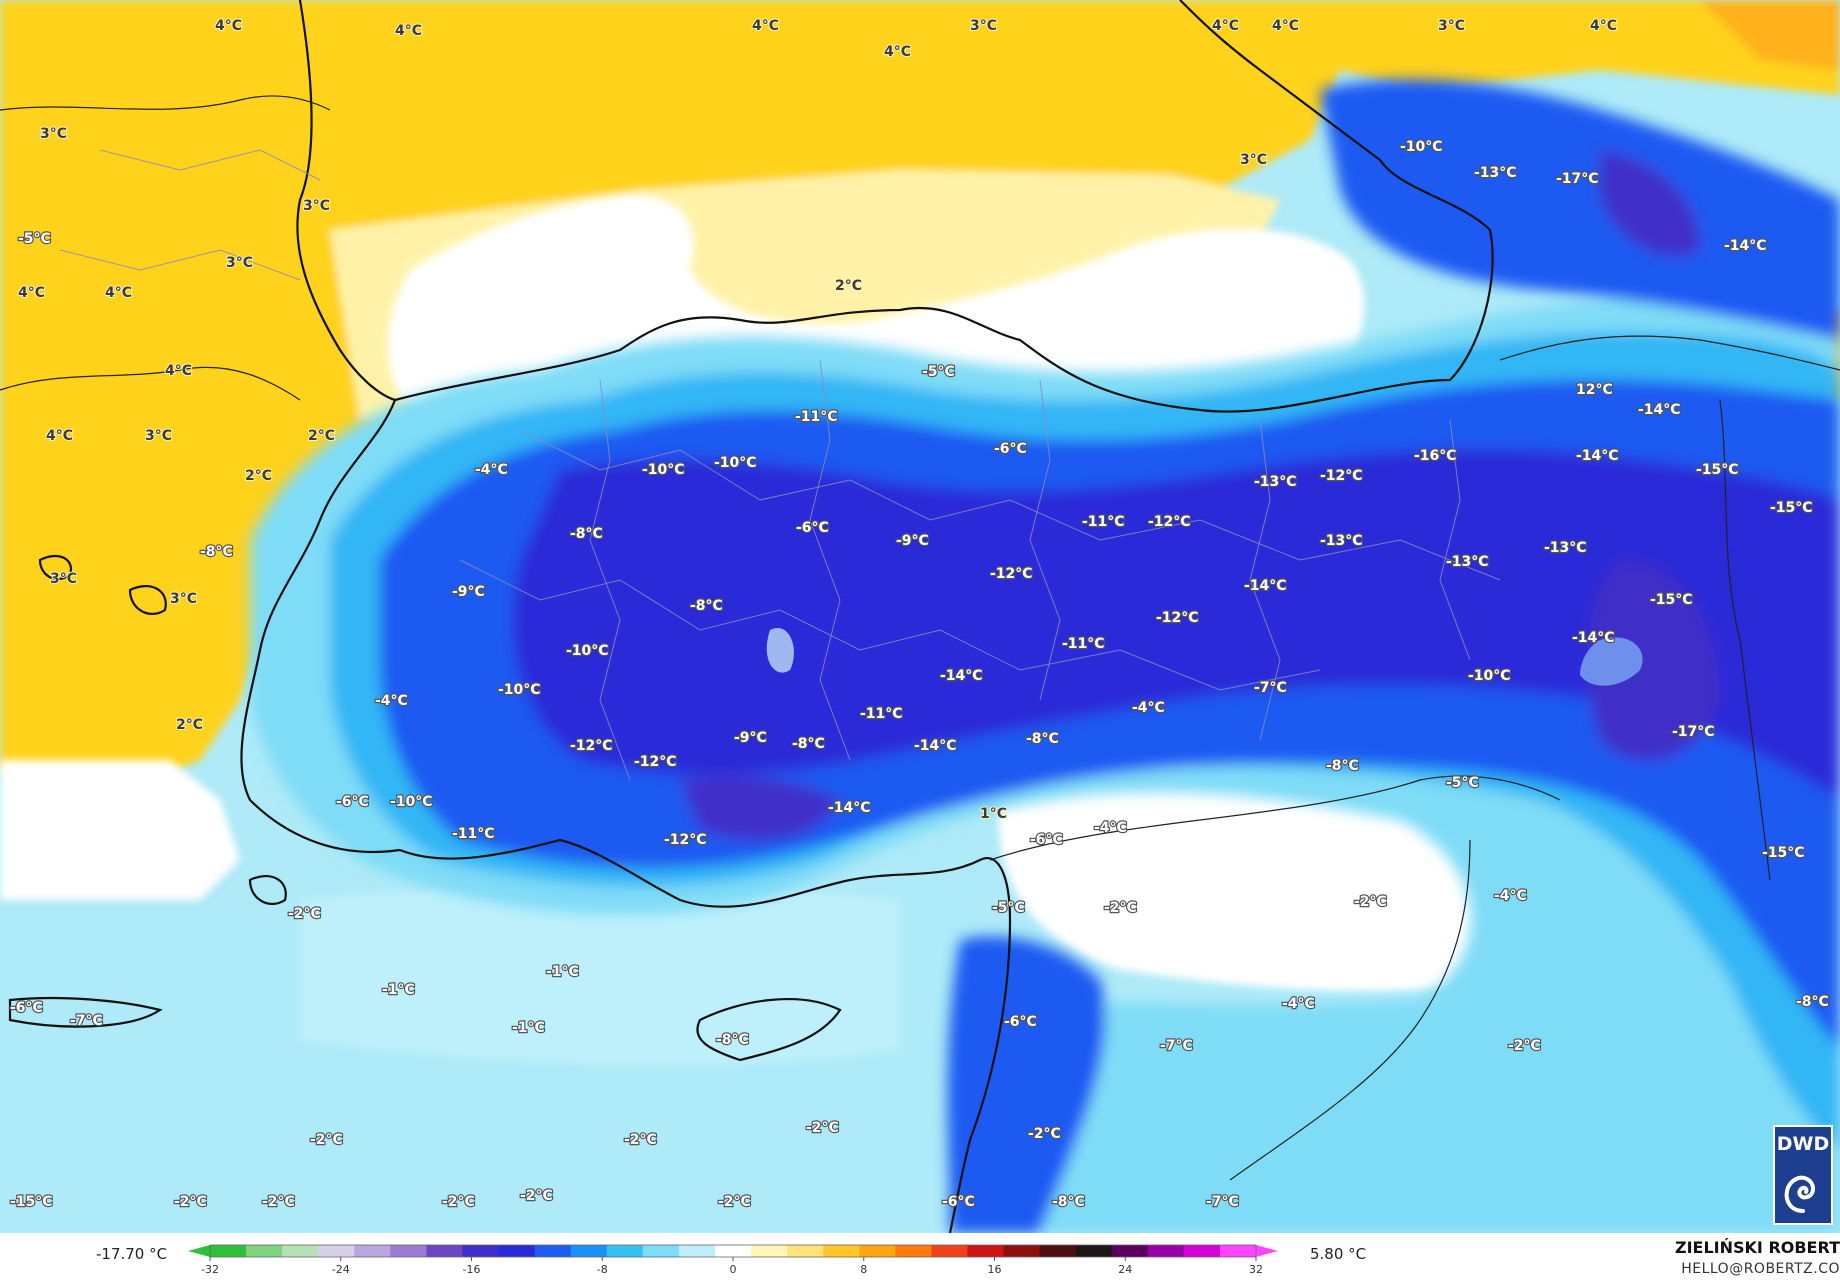 The width and height of the screenshot is (1840, 1287). What do you see at coordinates (1125, 1269) in the screenshot?
I see `scale-tick-label: 24` at bounding box center [1125, 1269].